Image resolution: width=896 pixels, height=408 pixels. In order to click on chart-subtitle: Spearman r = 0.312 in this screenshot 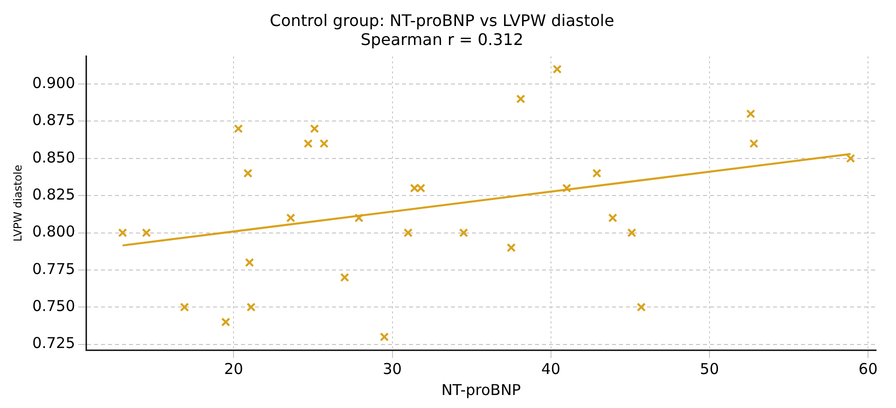, I will do `click(442, 39)`.